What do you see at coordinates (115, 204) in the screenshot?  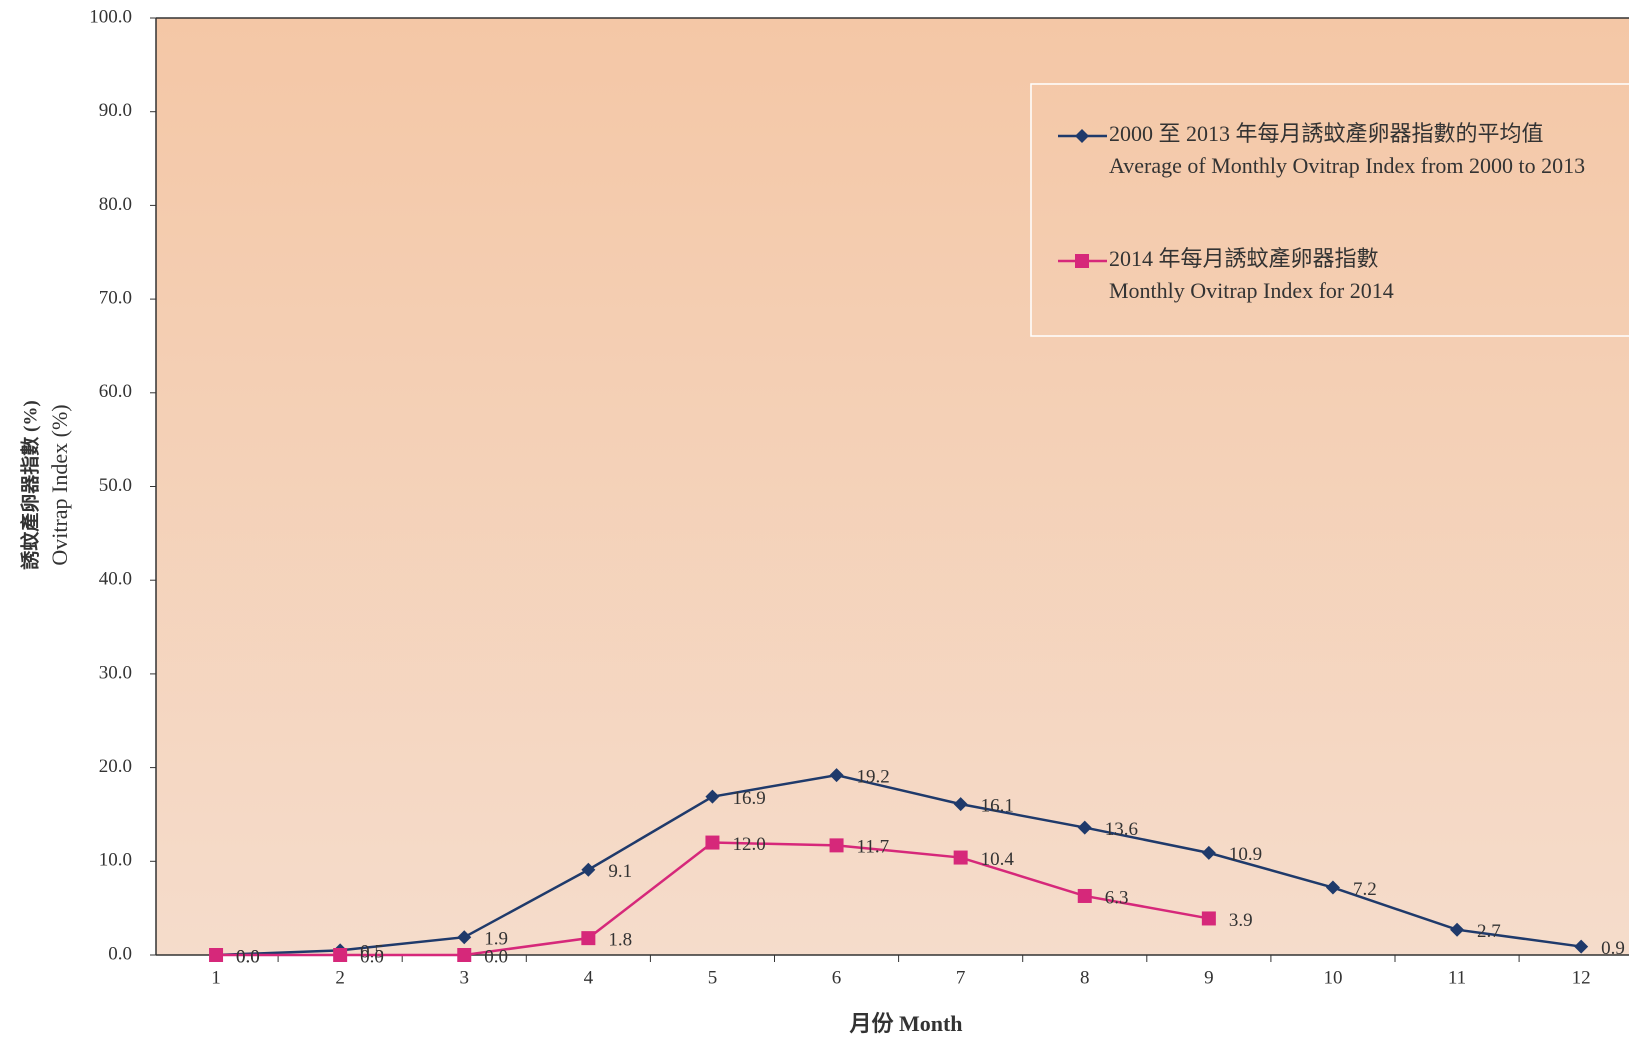 I see `y-tick-label: 80.0` at bounding box center [115, 204].